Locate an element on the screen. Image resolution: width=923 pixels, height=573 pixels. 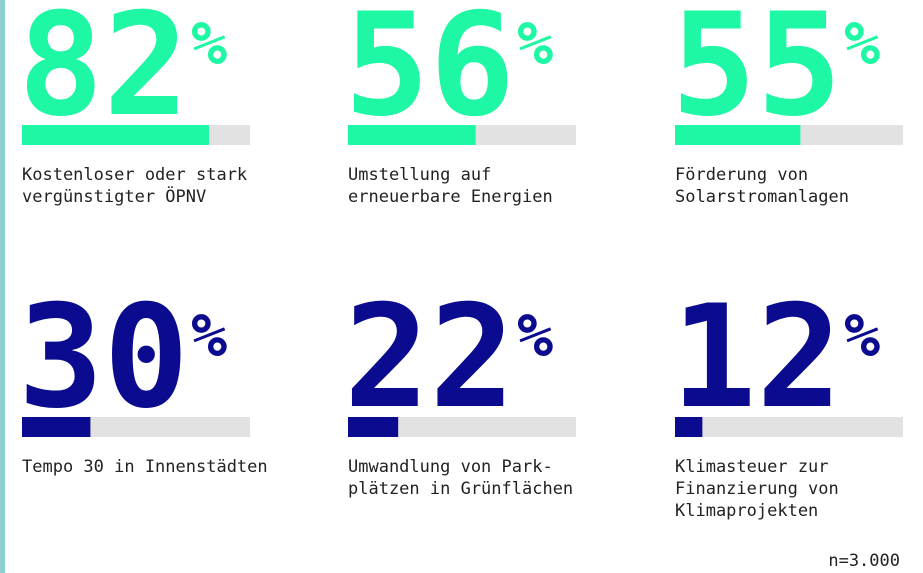
label-line: vergünstigter ÖPNV is located at coordinates (114, 196).